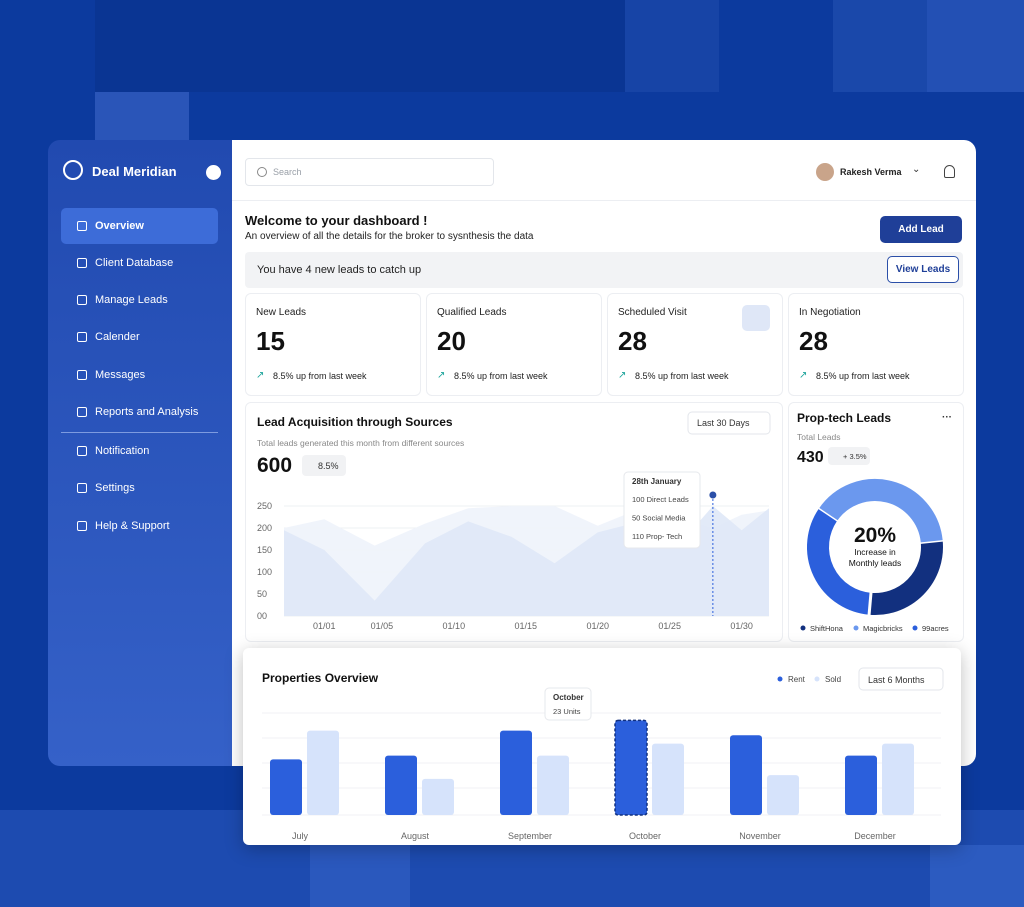  I want to click on tooltip-line-text: 100 Direct Leads, so click(660, 499).